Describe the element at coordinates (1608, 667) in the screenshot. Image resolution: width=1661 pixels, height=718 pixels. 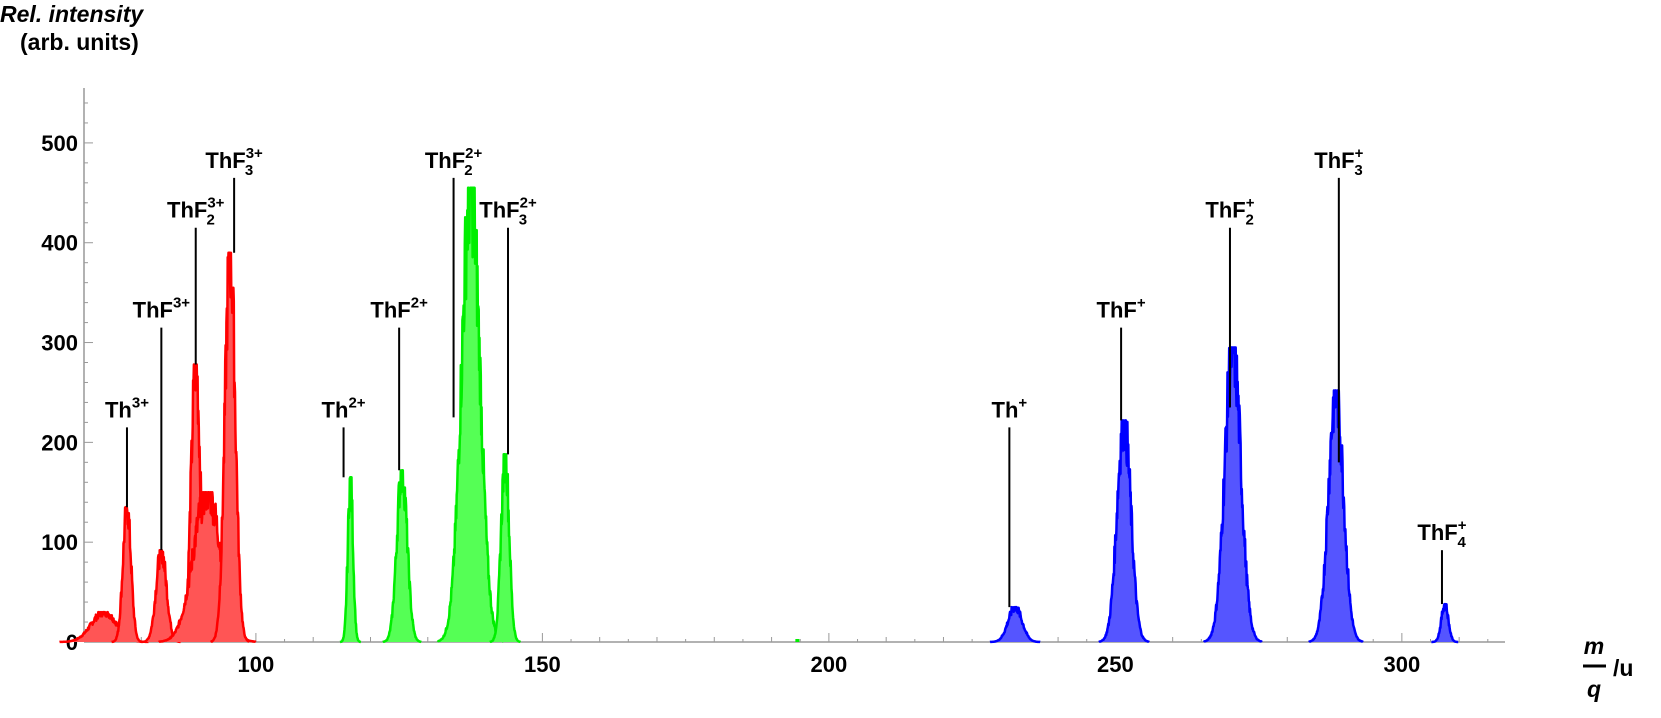
I see `x-axis-unit-label: m q /u` at that location.